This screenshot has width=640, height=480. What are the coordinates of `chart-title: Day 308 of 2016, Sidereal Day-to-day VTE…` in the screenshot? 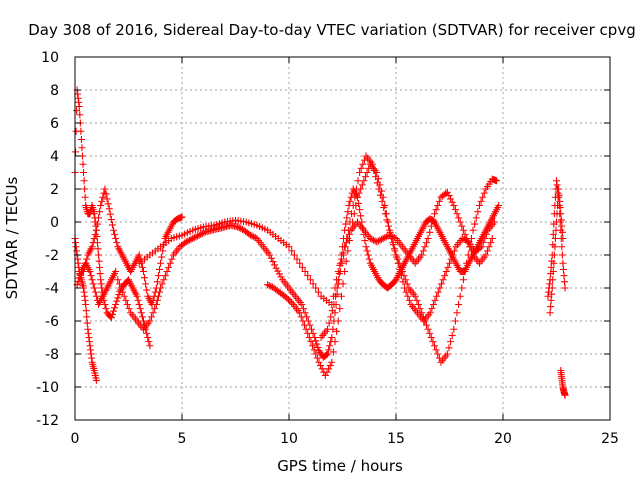 It's located at (331, 30).